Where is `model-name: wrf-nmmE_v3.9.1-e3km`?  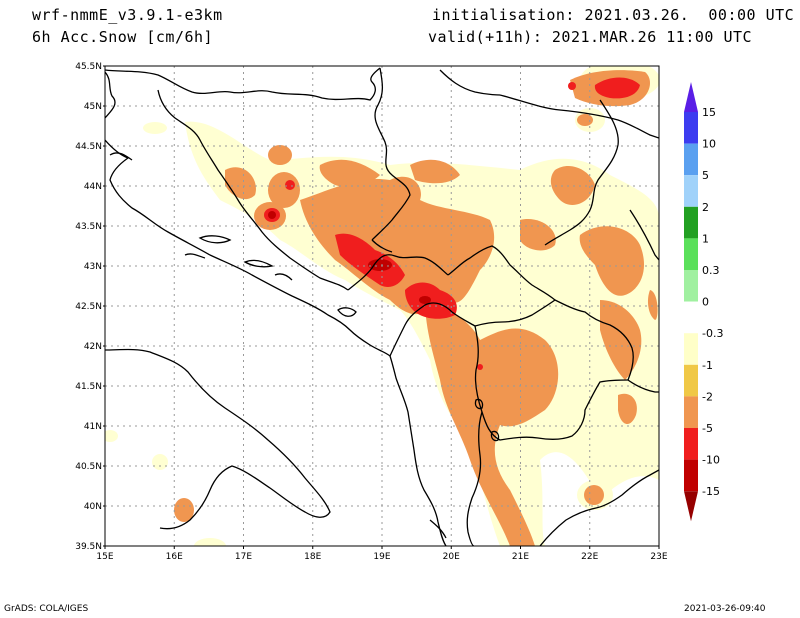 model-name: wrf-nmmE_v3.9.1-e3km is located at coordinates (127, 15).